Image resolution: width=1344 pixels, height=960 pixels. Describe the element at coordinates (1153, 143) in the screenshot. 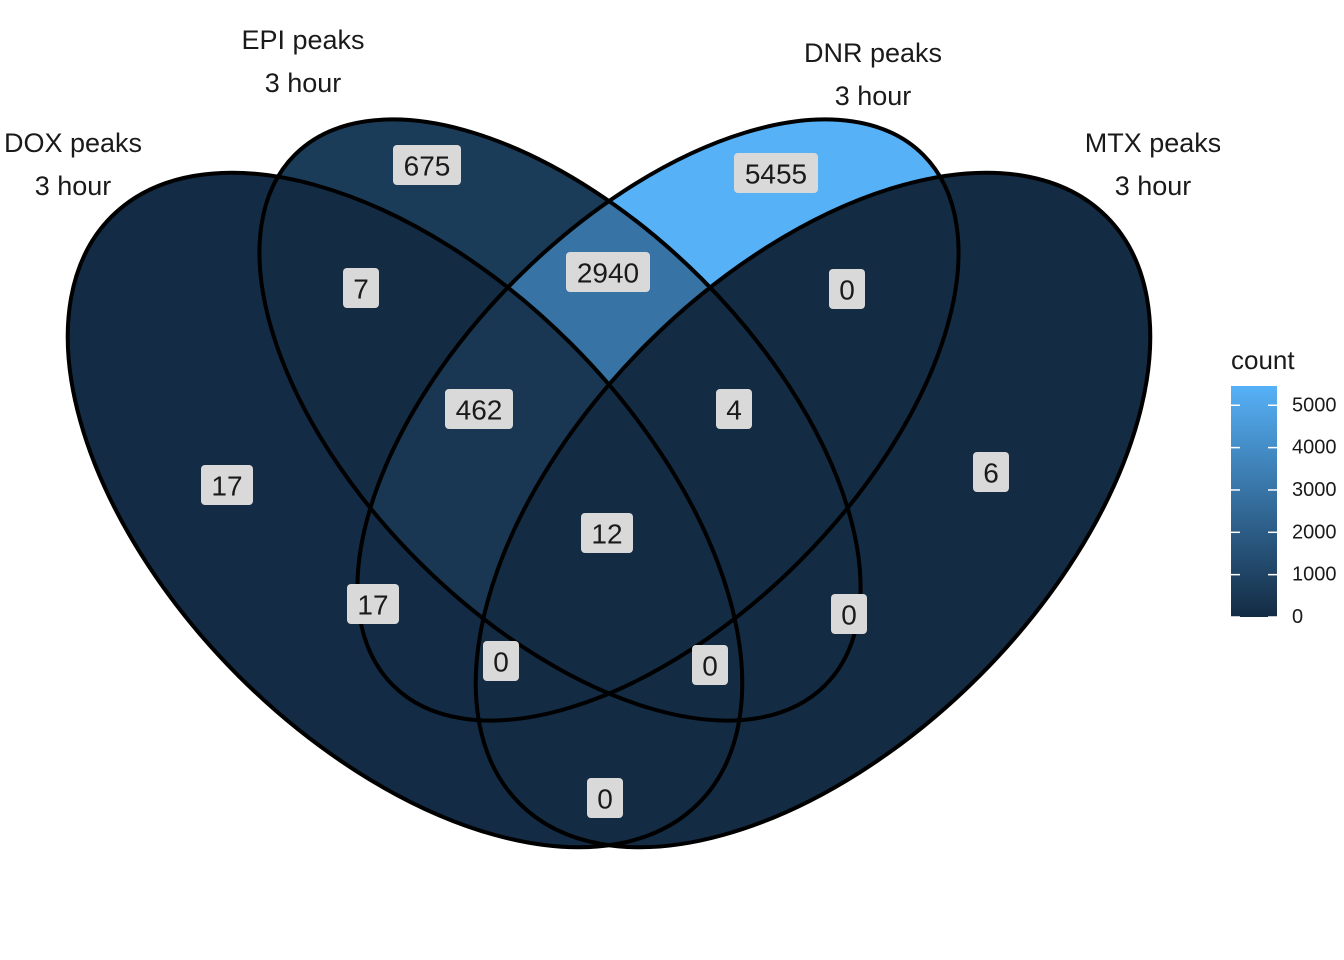

I see `set-title-mtx: MTX peaks` at that location.